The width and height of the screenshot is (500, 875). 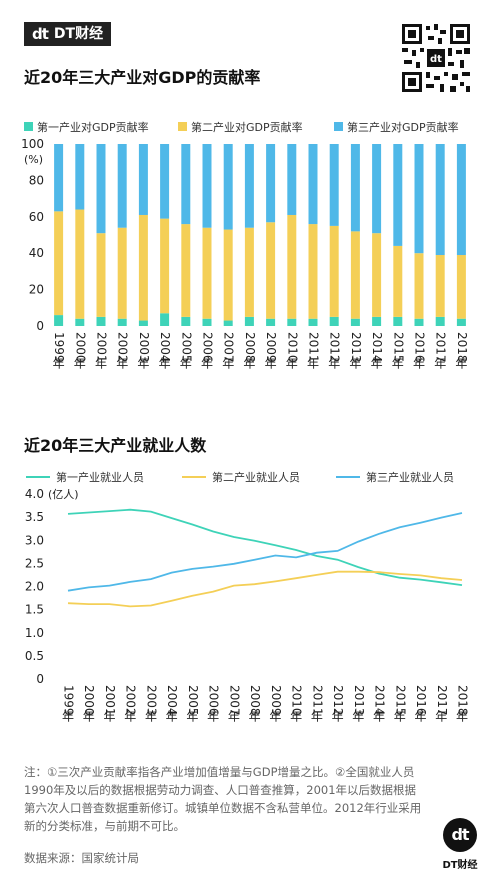 What do you see at coordinates (460, 865) in the screenshot?
I see `footer-brand-name: DT财经` at bounding box center [460, 865].